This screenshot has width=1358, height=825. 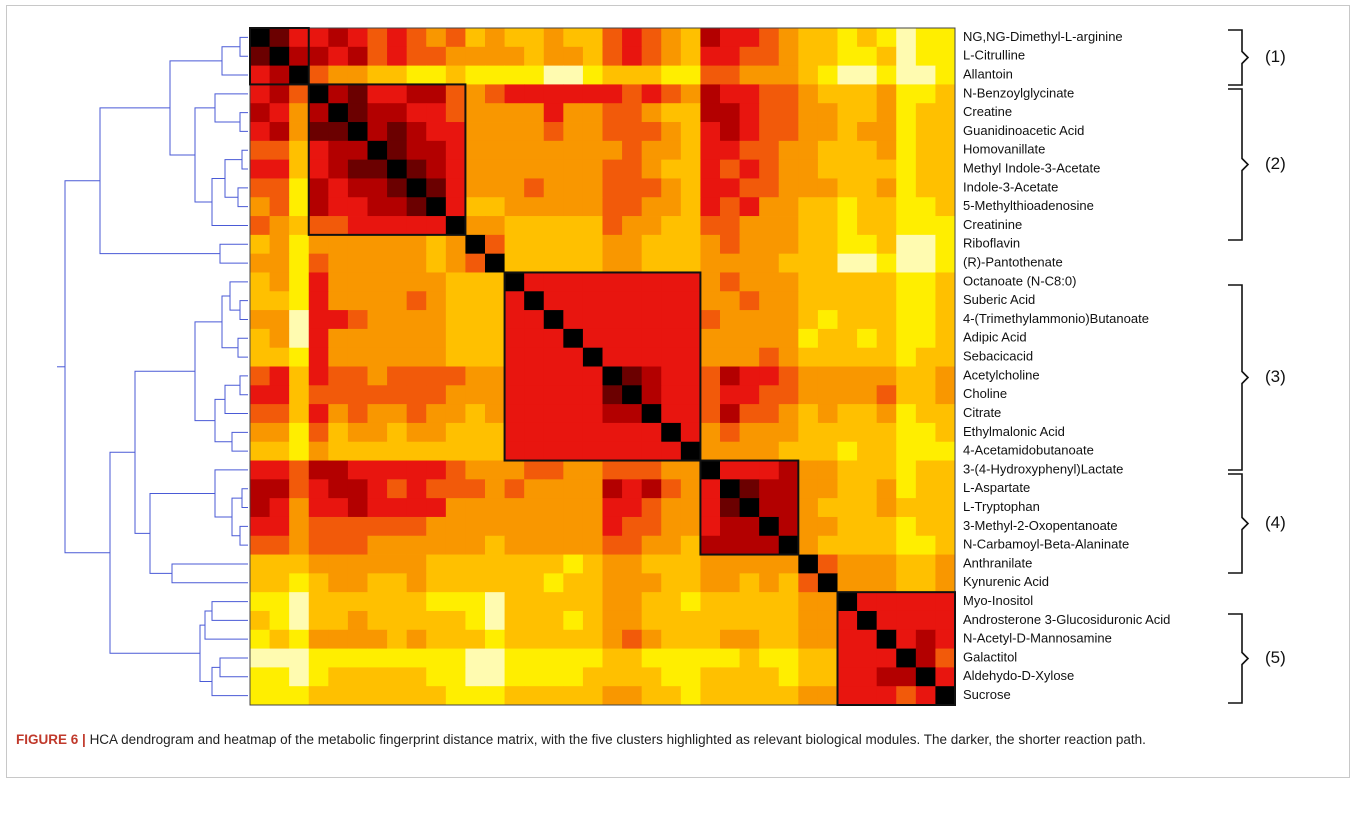 What do you see at coordinates (982, 412) in the screenshot?
I see `row-label: Citrate` at bounding box center [982, 412].